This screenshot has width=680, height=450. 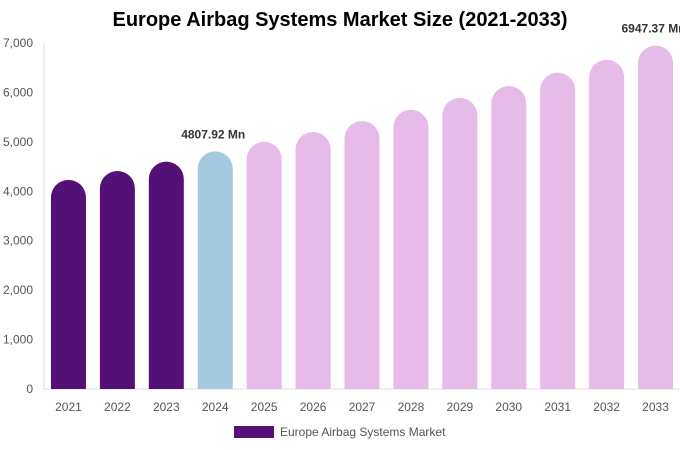 I want to click on legend: Europe Airbag Systems Market, so click(x=339, y=432).